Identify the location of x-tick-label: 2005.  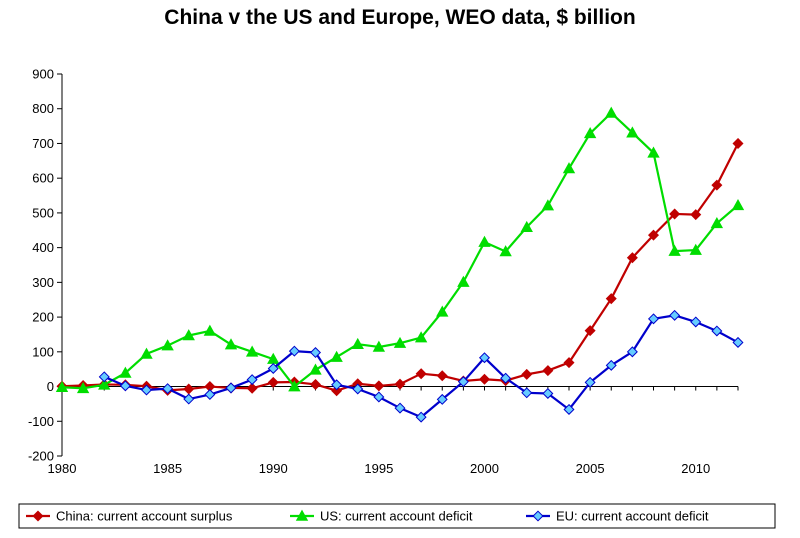
(590, 468).